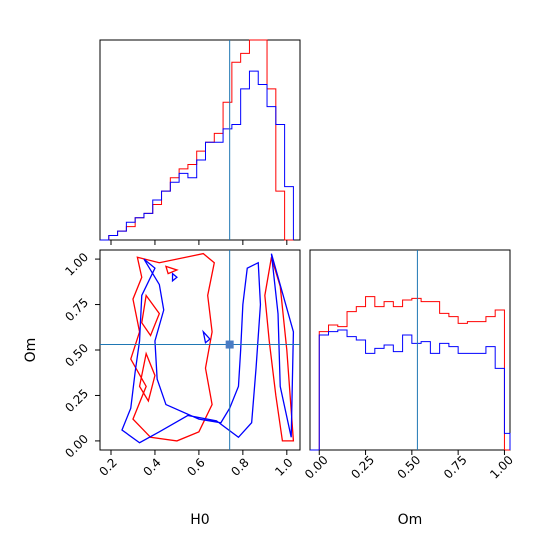 The image size is (550, 550). Describe the element at coordinates (455, 467) in the screenshot. I see `om-hist-xtick-label-3: 0.75` at that location.